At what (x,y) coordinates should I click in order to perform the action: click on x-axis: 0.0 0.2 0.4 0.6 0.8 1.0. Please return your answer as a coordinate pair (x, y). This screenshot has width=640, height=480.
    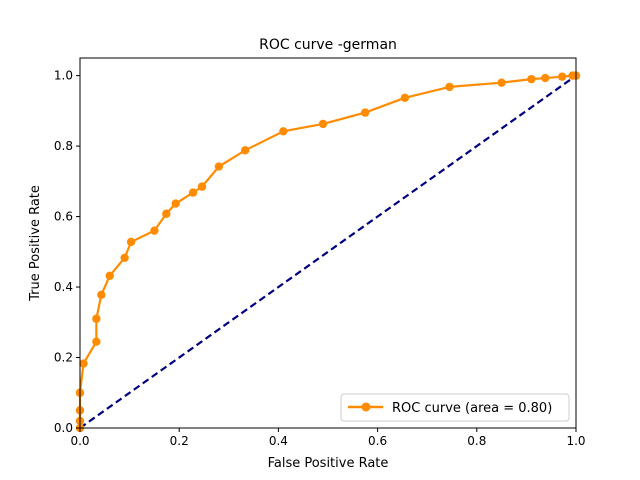
    Looking at the image, I should click on (328, 438).